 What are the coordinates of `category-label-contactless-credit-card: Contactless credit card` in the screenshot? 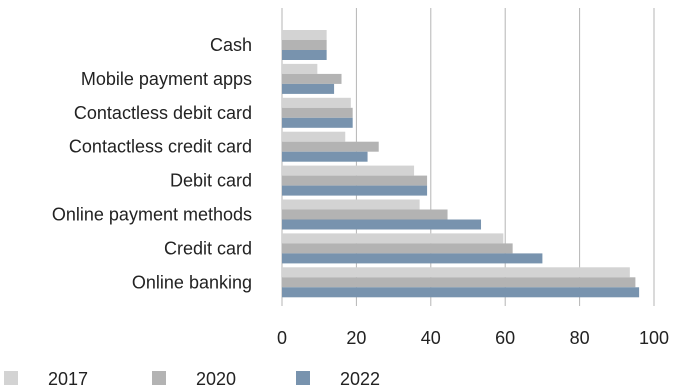 It's located at (160, 147).